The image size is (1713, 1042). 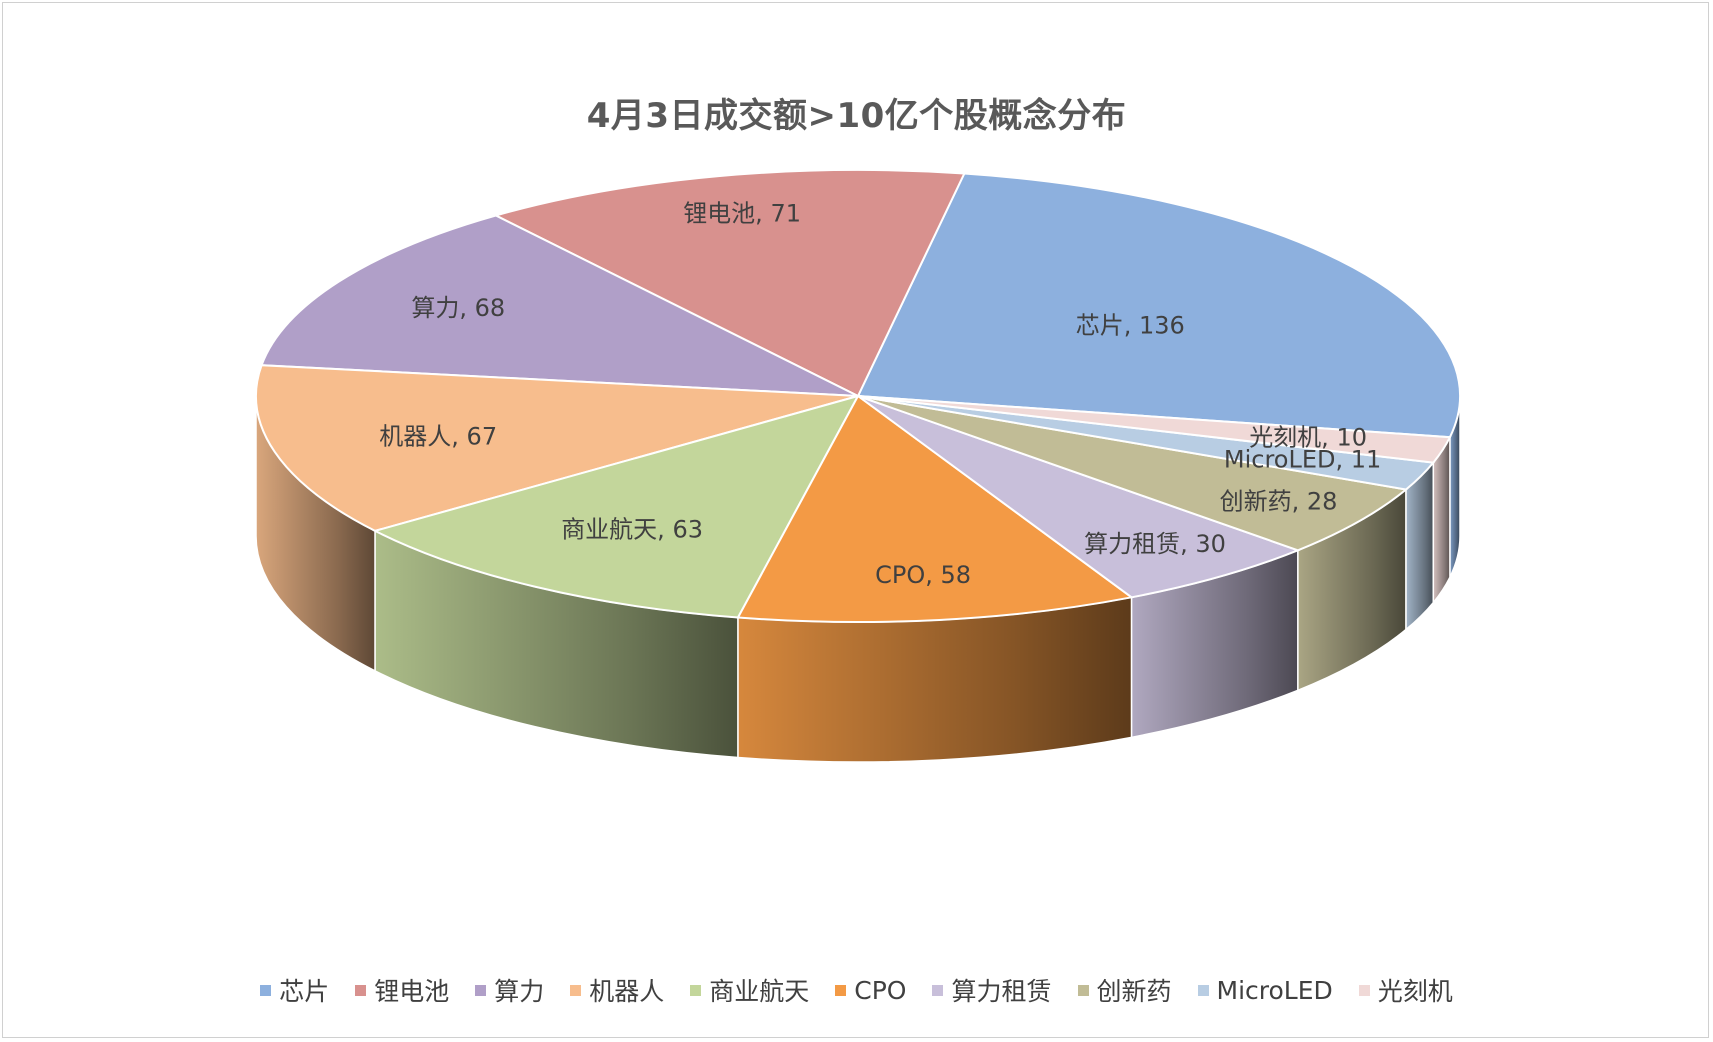 What do you see at coordinates (412, 991) in the screenshot?
I see `legend-label-1: 锂电池` at bounding box center [412, 991].